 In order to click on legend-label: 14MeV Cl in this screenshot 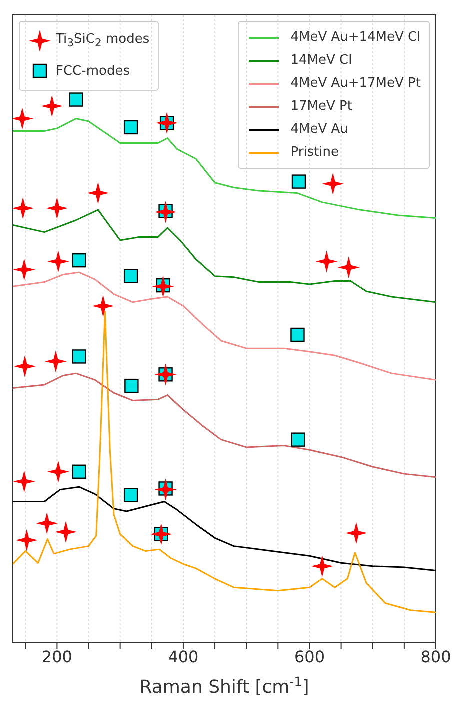, I will do `click(321, 60)`.